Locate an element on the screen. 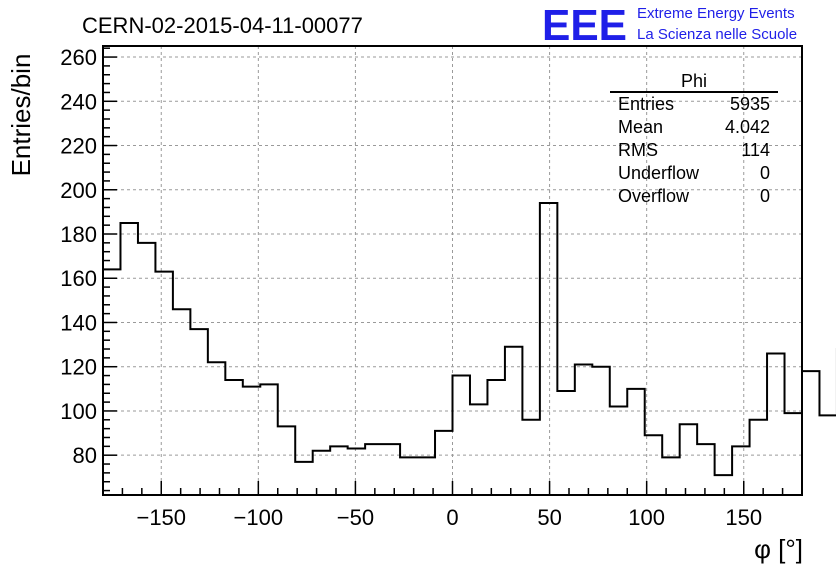 This screenshot has width=836, height=572. y-tick-label: 200 is located at coordinates (78, 190).